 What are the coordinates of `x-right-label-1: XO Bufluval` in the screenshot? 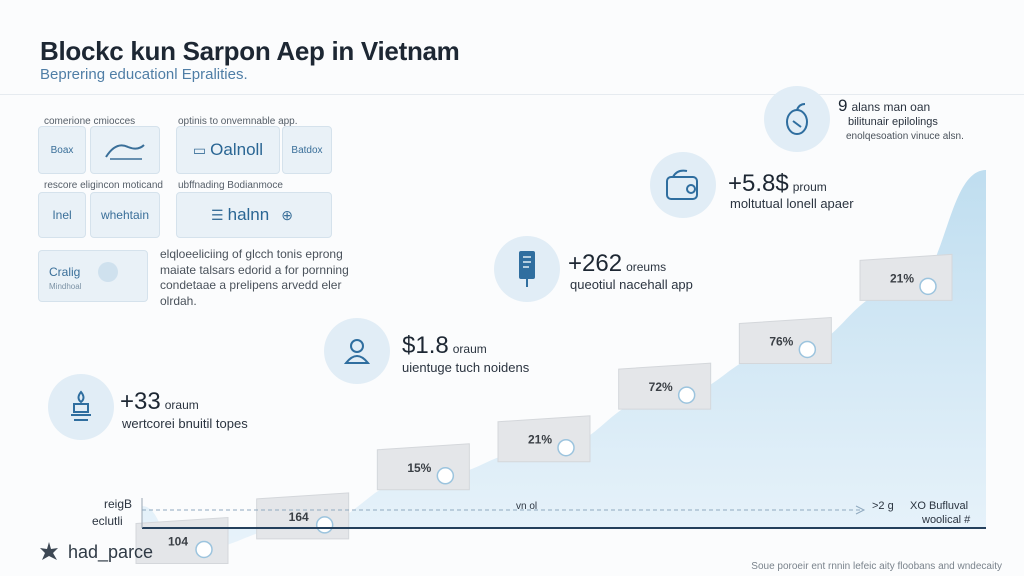 It's located at (939, 506).